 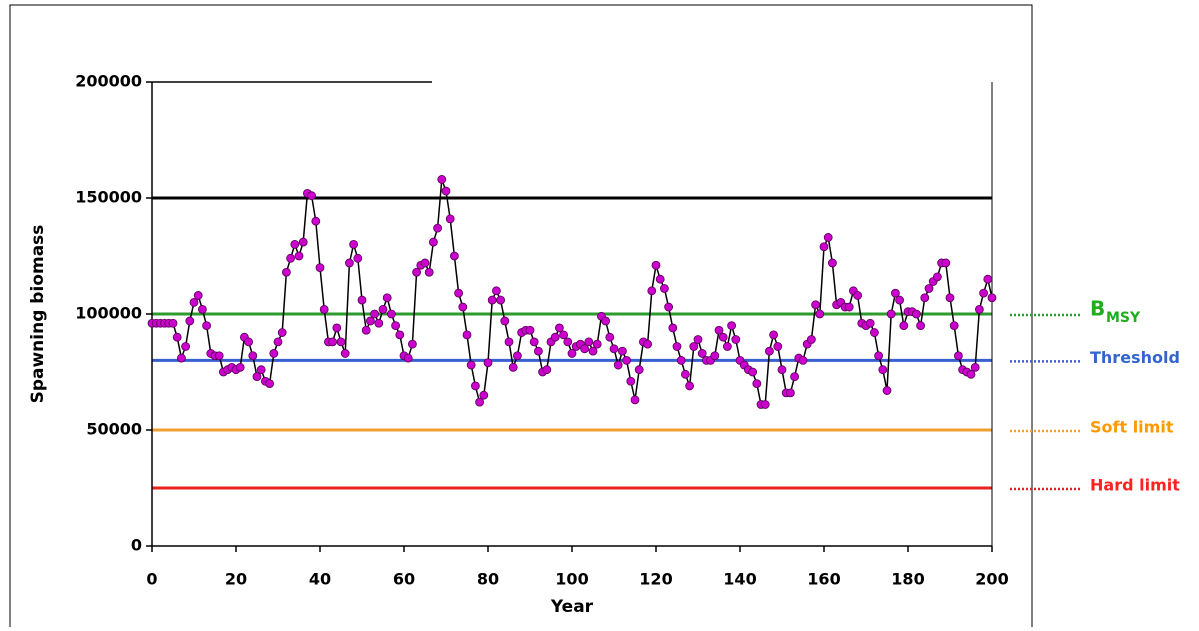 I want to click on reference-label-sub: MSY, so click(x=1123, y=318).